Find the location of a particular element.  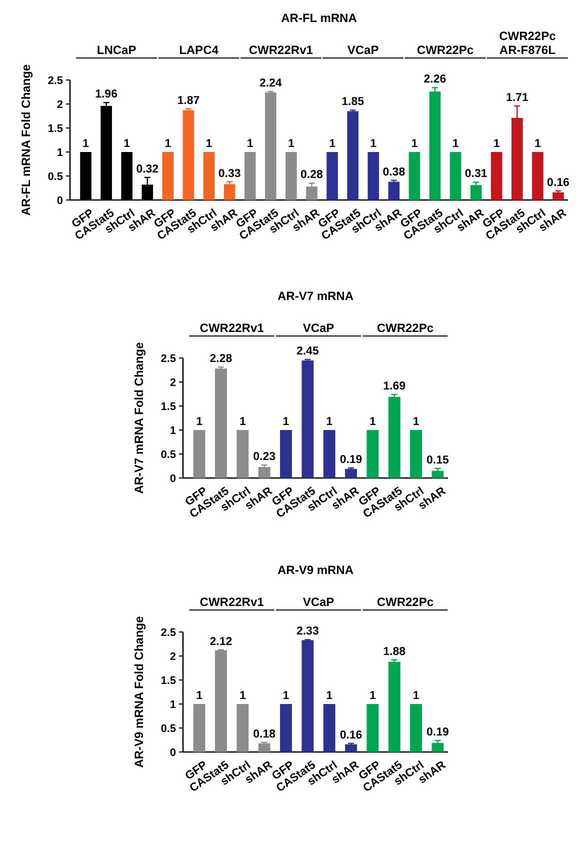

data-label: 0.32 is located at coordinates (147, 169).